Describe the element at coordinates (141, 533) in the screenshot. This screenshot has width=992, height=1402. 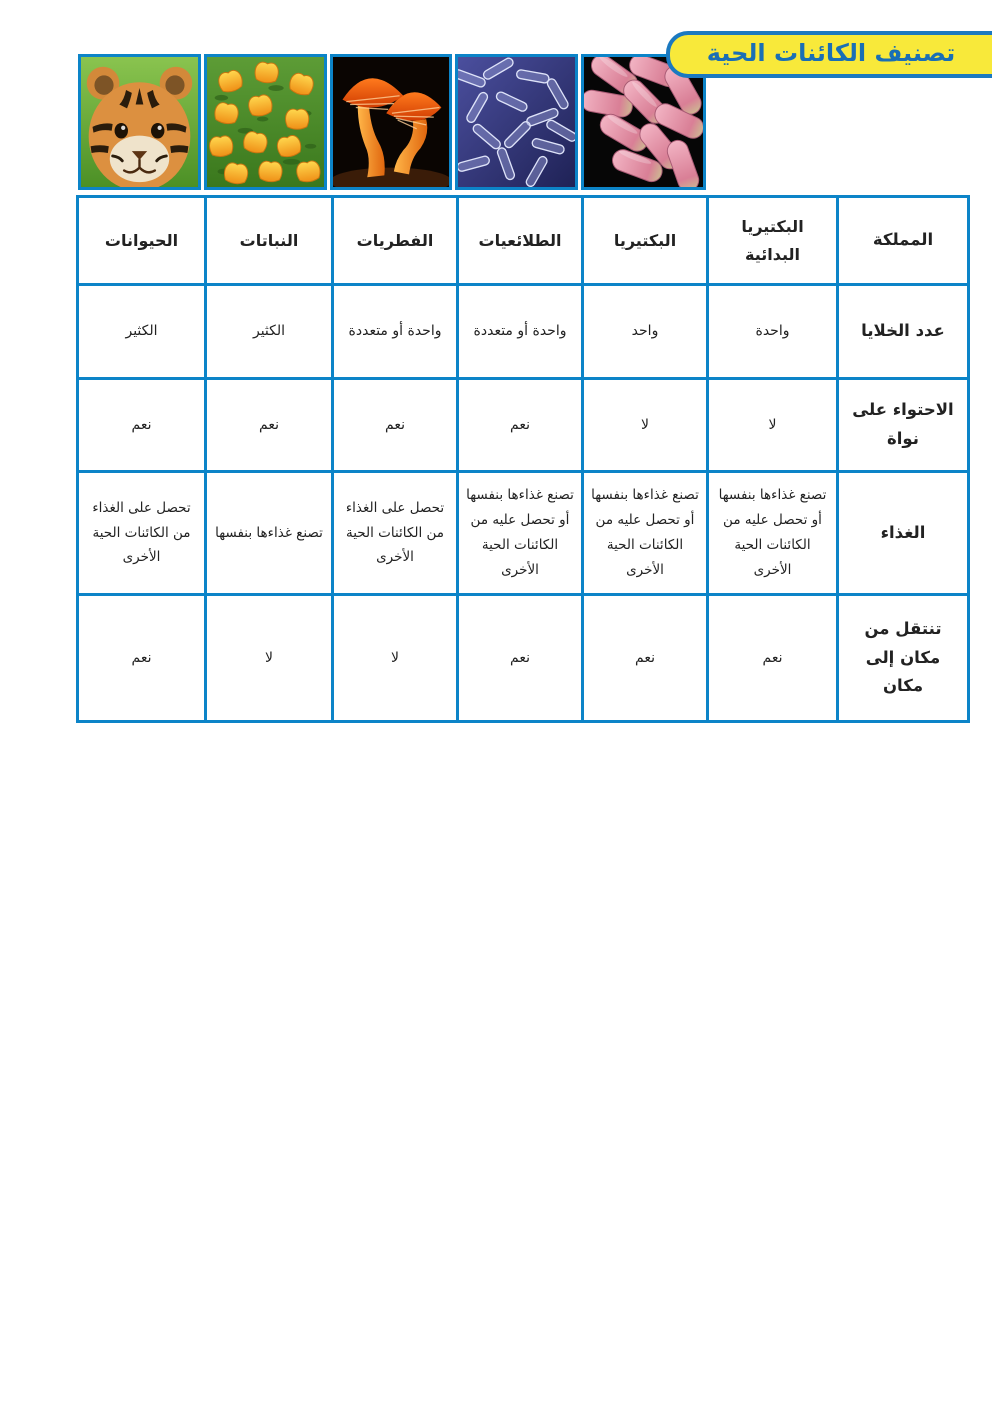
I see `food-animals: تحصل على الغذاء من الكائنات الحية الأخرى` at that location.